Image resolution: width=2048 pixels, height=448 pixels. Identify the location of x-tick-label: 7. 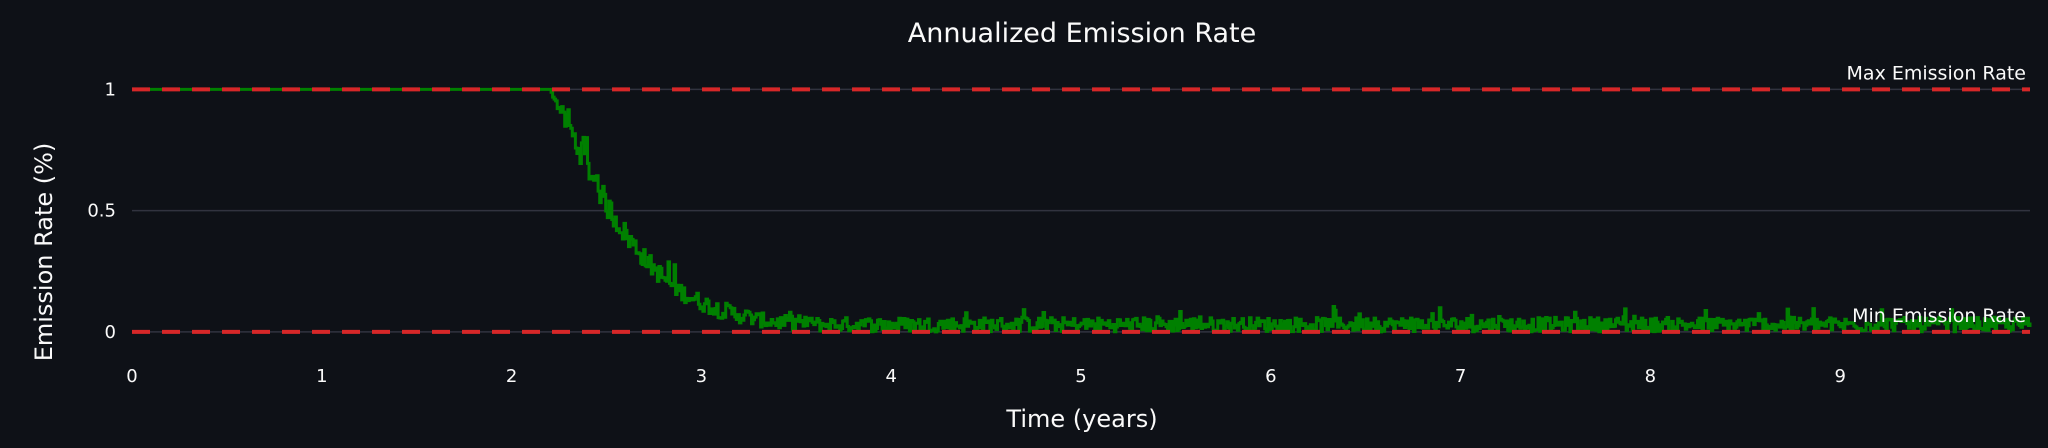
(1460, 376).